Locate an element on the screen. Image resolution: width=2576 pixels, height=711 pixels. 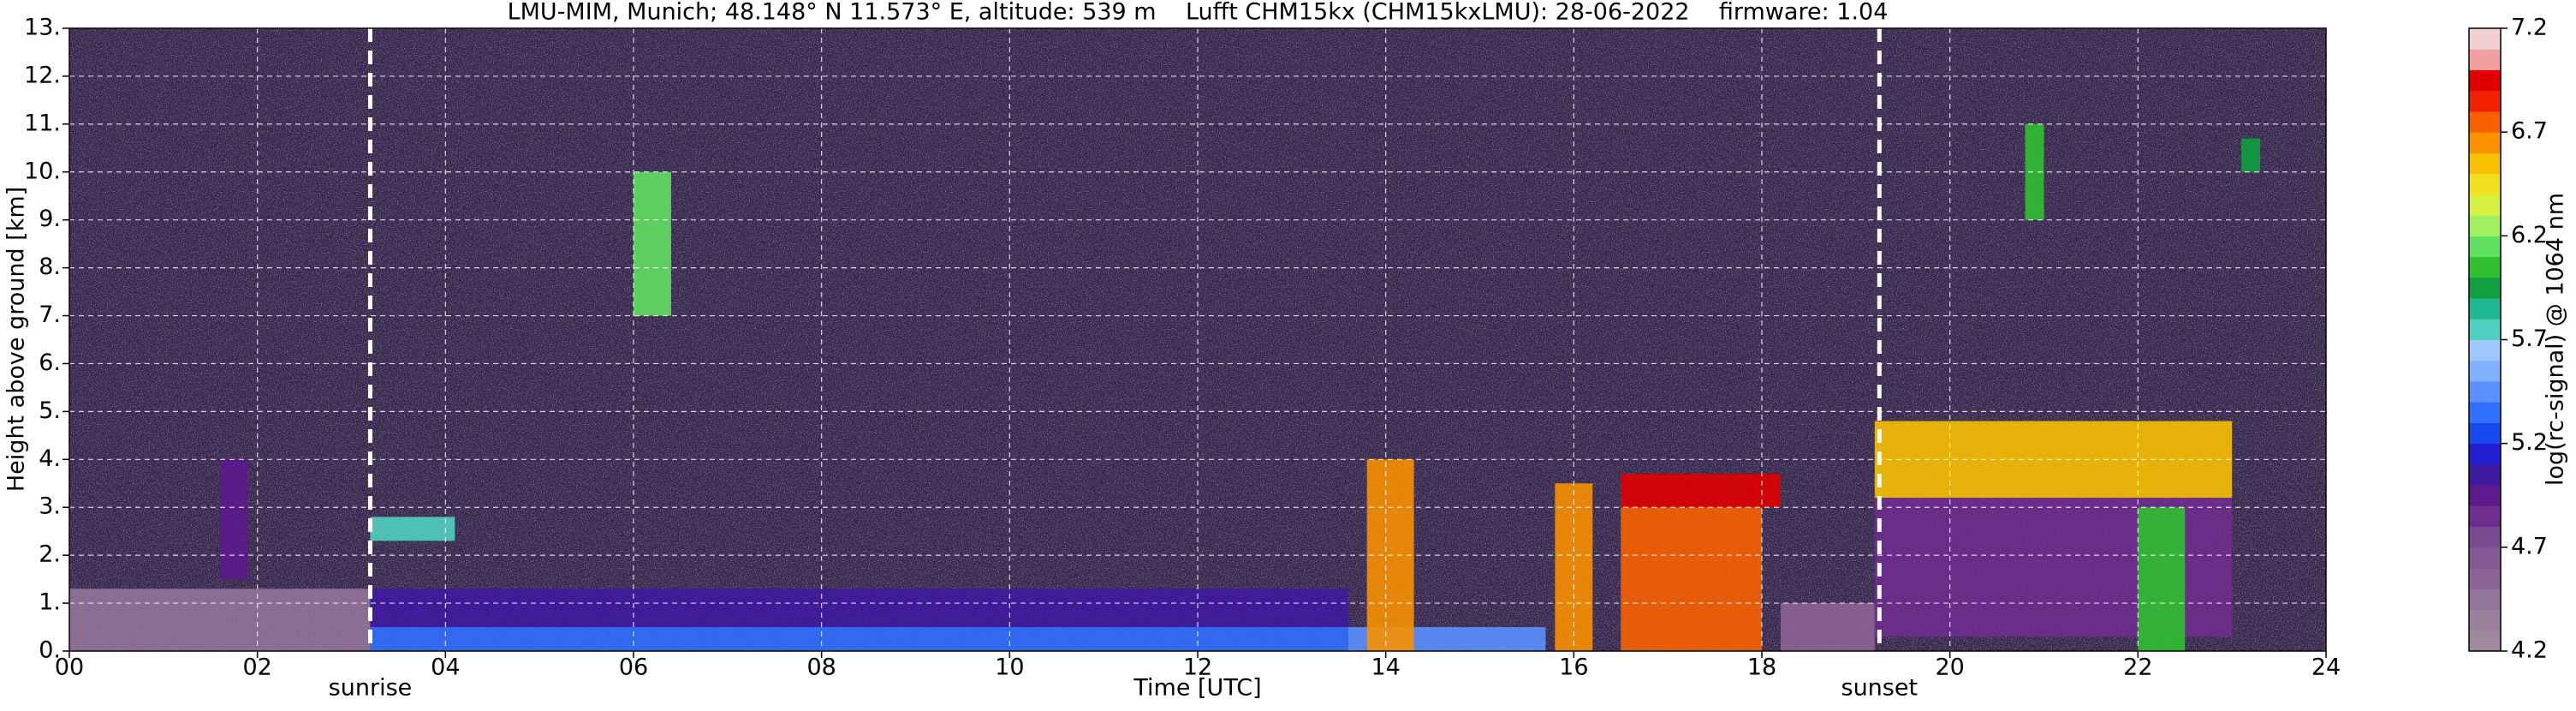
x-tick-label: 14 is located at coordinates (1386, 667).